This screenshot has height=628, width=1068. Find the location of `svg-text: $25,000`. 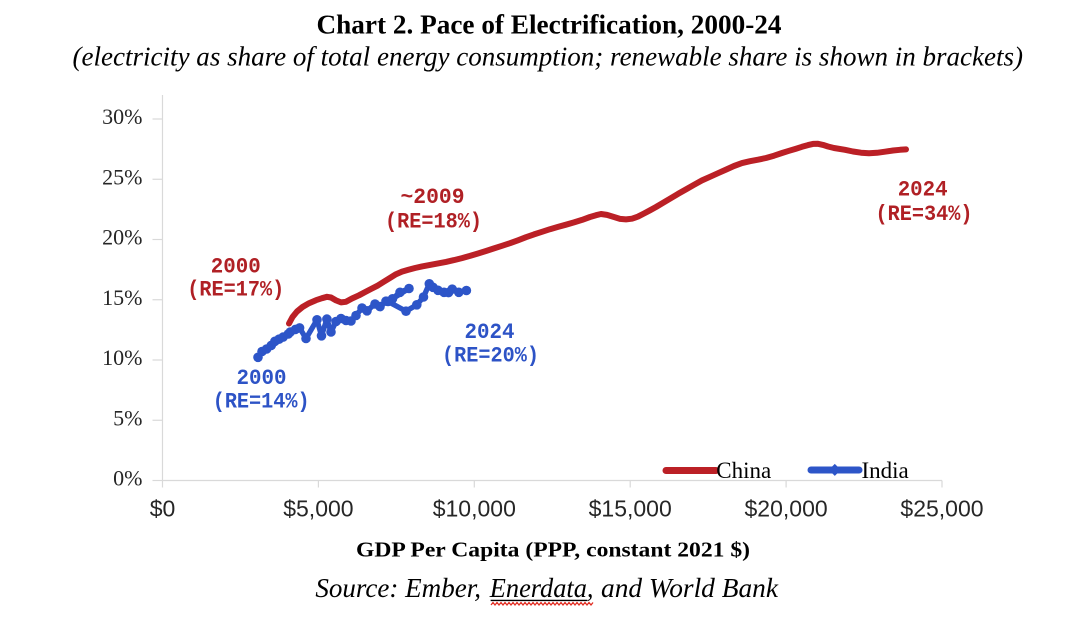

svg-text: $25,000 is located at coordinates (941, 509).